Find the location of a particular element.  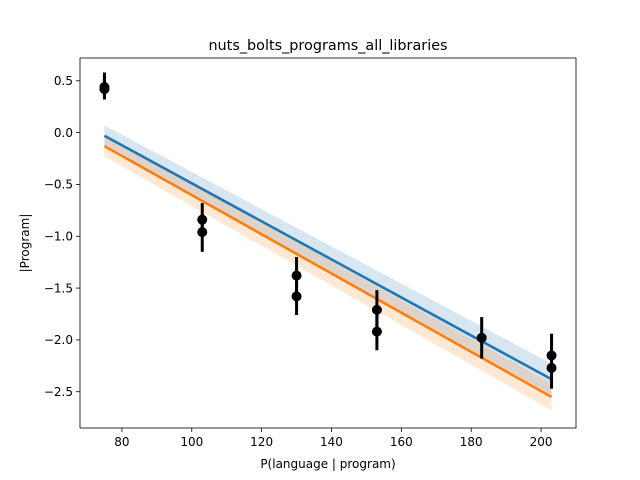

y-axis-ticks: 0.5 0.0 −0.5 −1.0 −1.5 −2.0 −2.5 is located at coordinates (62, 236).